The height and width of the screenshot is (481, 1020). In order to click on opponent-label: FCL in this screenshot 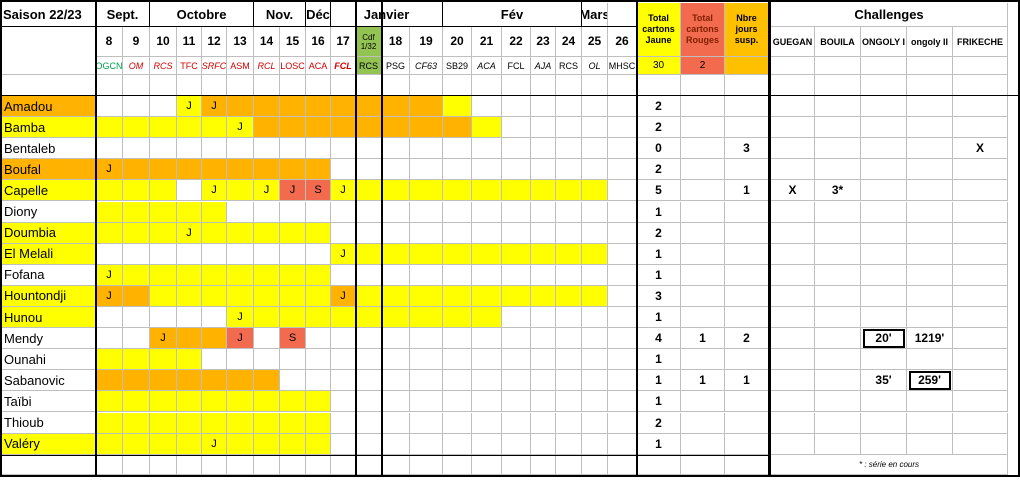, I will do `click(343, 66)`.